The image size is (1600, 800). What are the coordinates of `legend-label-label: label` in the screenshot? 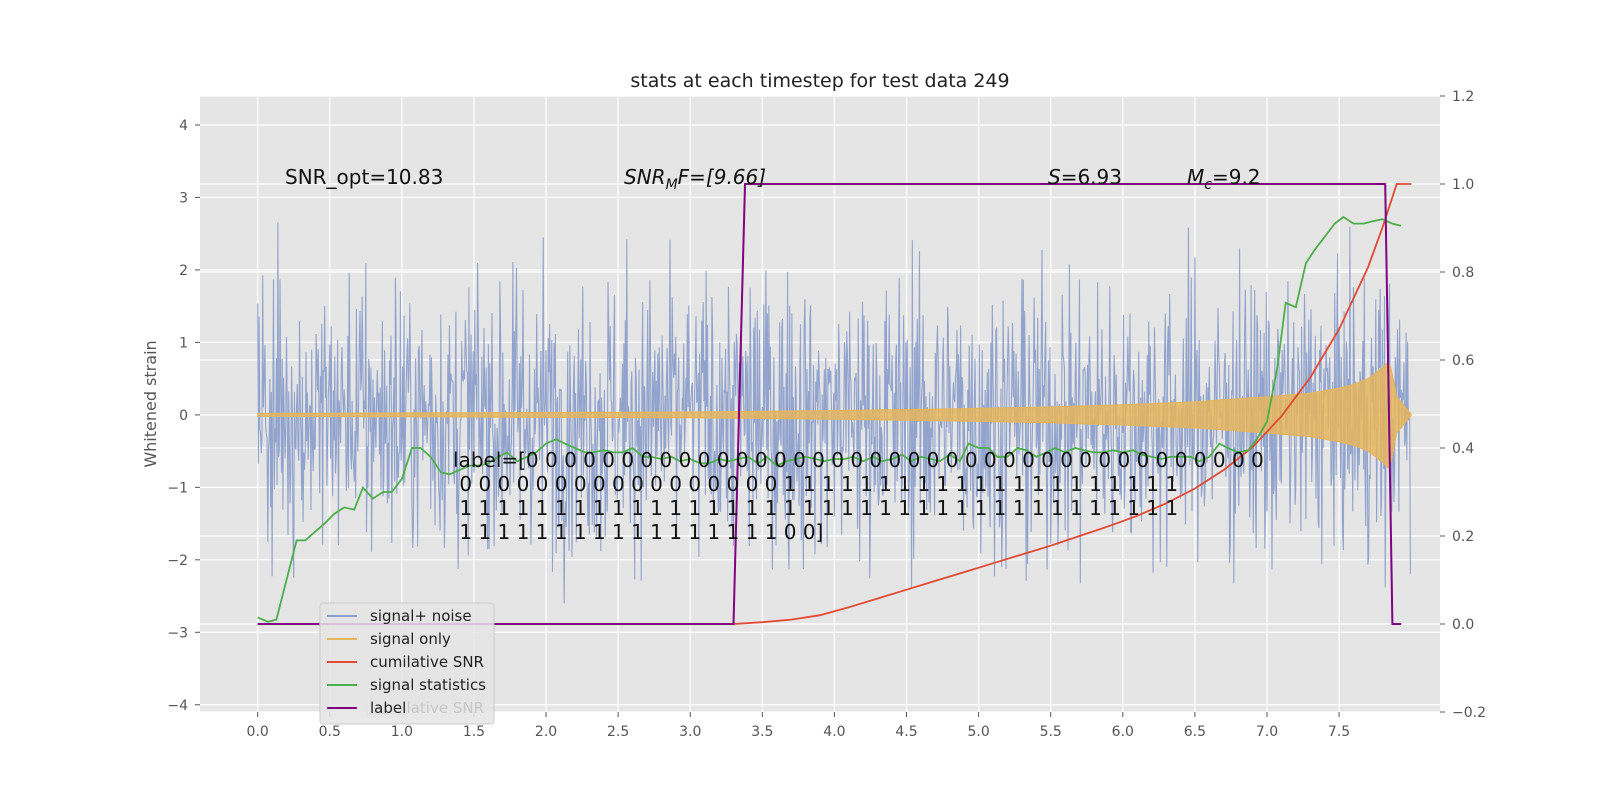 It's located at (388, 708).